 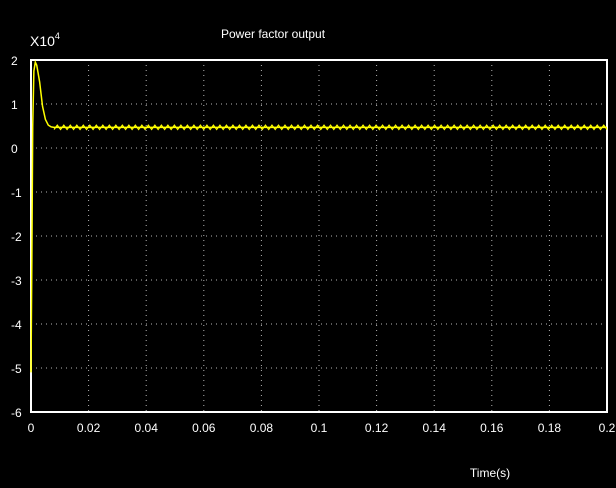 I want to click on x-tick-label: 0.12, so click(x=377, y=428).